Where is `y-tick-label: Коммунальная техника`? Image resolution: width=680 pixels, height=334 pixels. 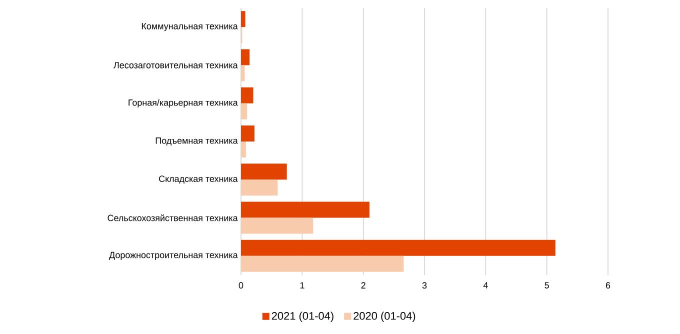
y-tick-label: Коммунальная техника is located at coordinates (190, 27).